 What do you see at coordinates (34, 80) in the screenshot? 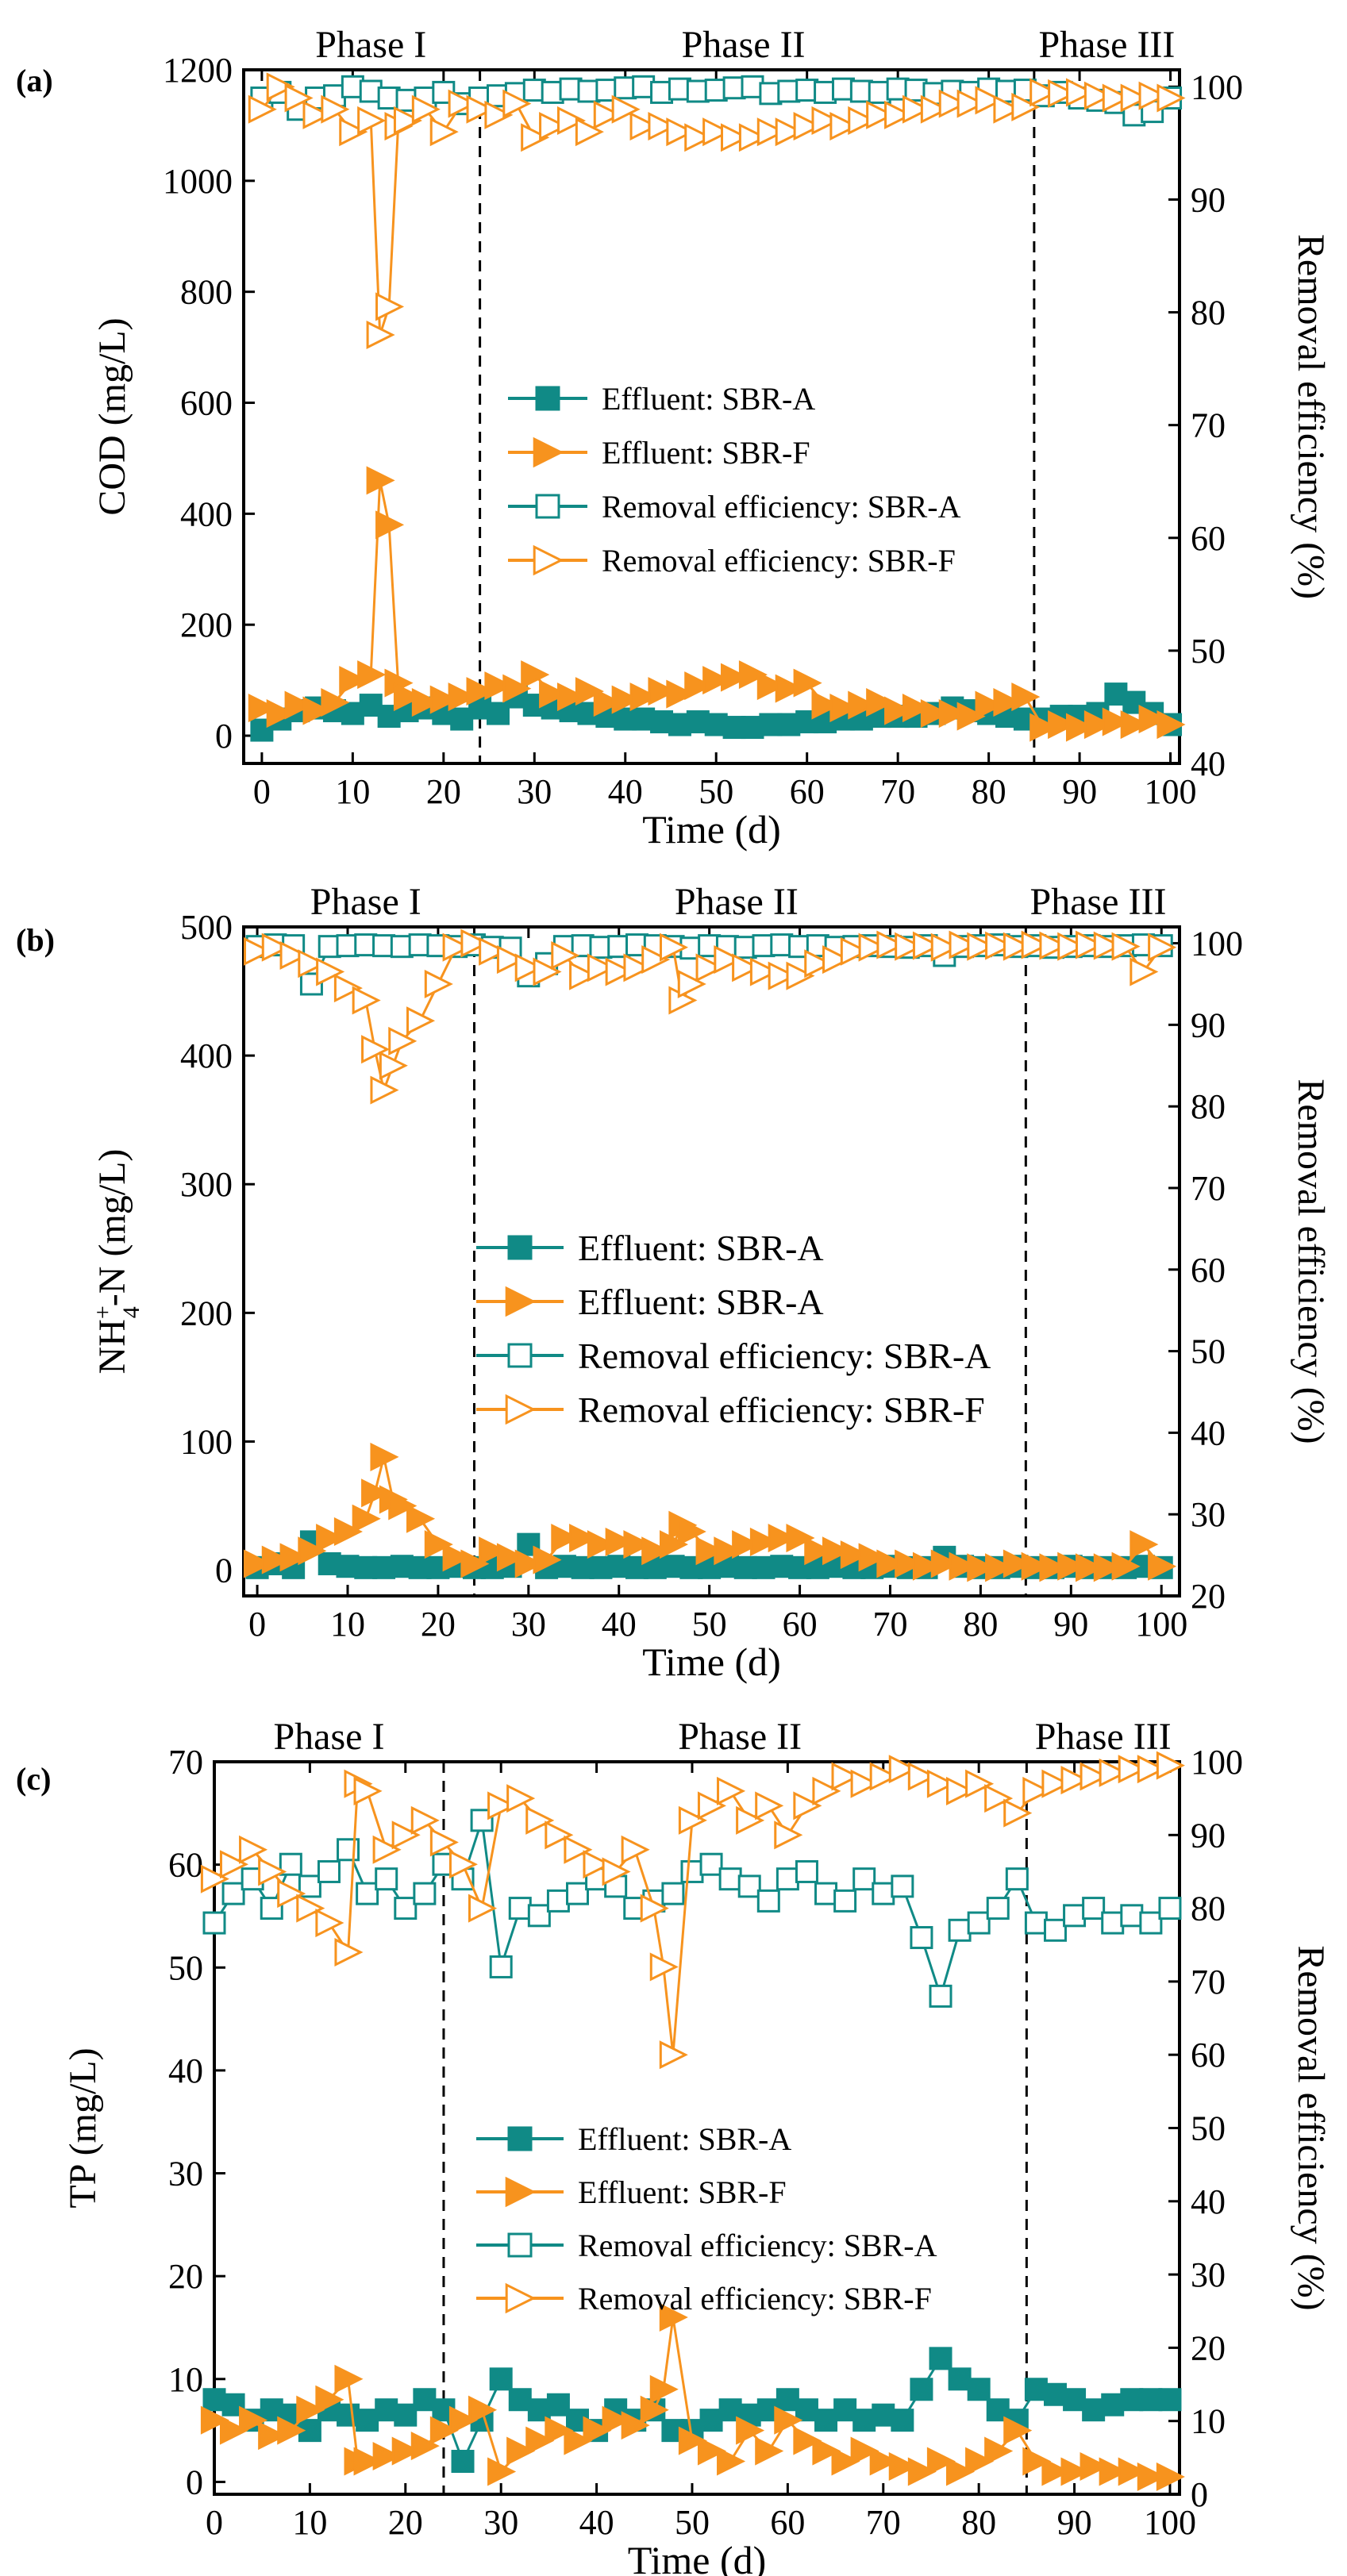
I see `panel-label: (a)` at bounding box center [34, 80].